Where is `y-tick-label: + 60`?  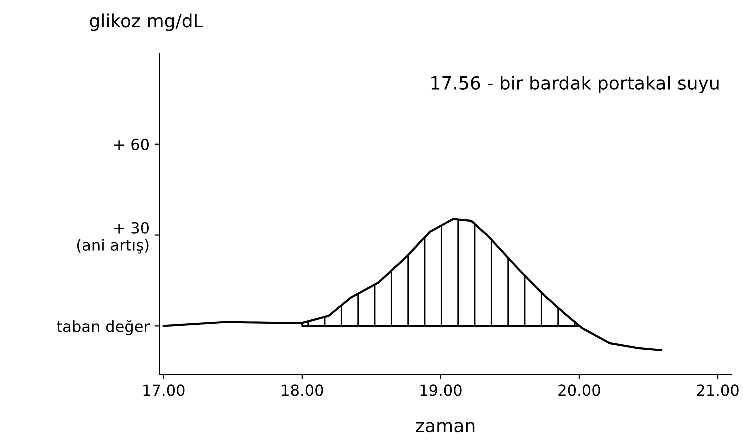 y-tick-label: + 60 is located at coordinates (132, 144).